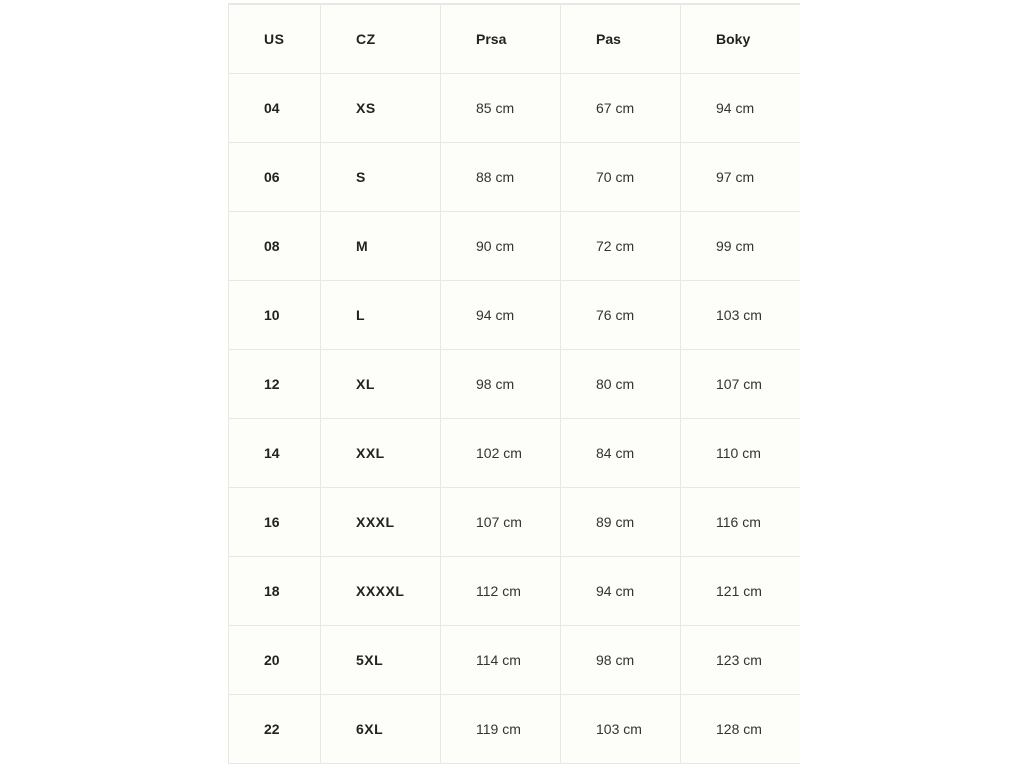 This screenshot has width=1024, height=768. What do you see at coordinates (620, 245) in the screenshot?
I see `cell-pas: 72 cm` at bounding box center [620, 245].